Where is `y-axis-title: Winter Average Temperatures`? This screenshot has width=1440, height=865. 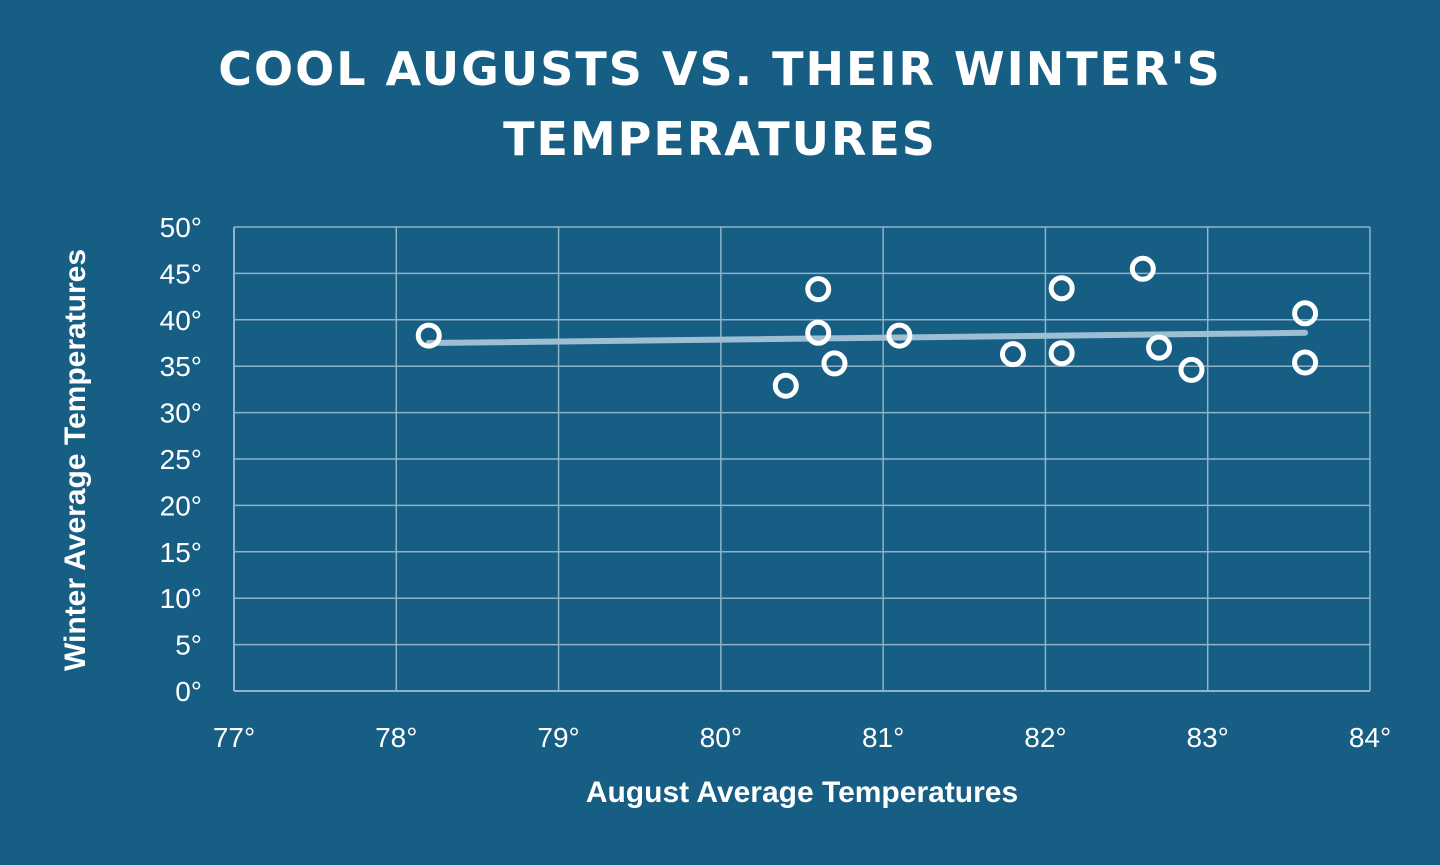
y-axis-title: Winter Average Temperatures is located at coordinates (75, 460).